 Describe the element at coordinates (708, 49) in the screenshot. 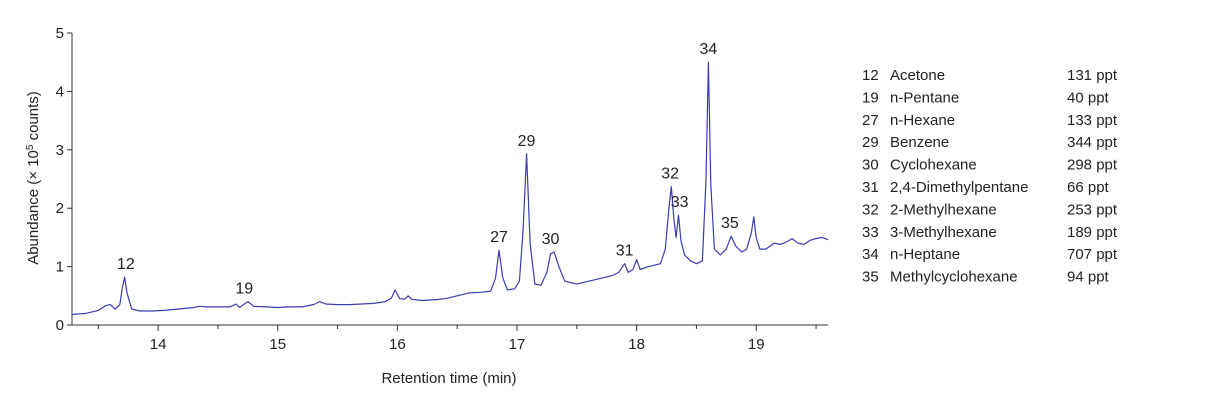

I see `peak-label-34: 34` at that location.